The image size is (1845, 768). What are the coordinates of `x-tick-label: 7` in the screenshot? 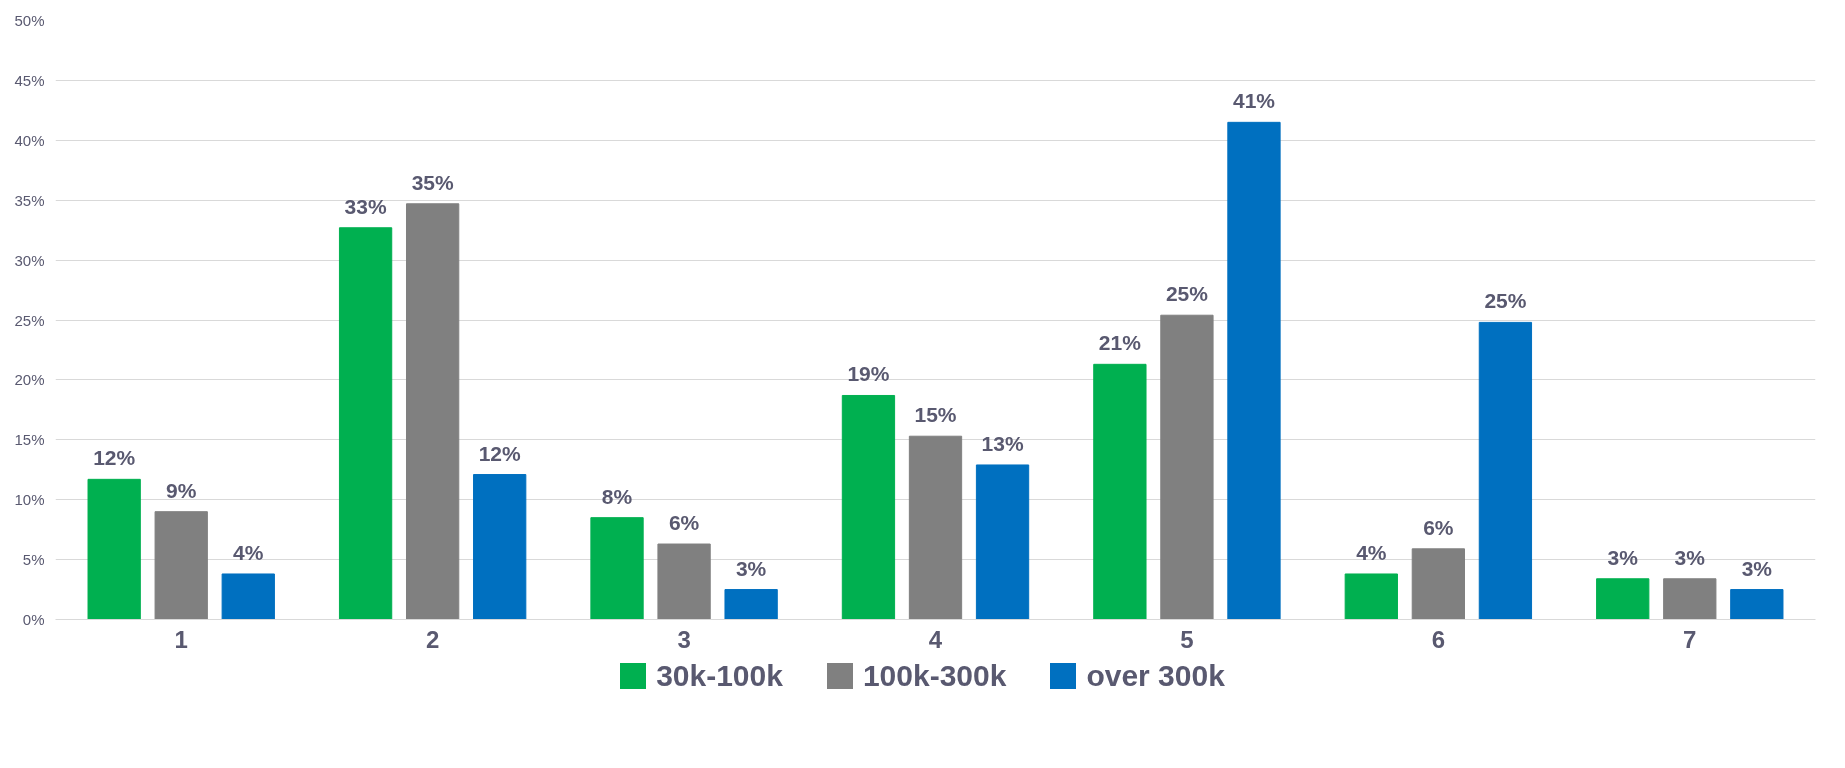 It's located at (1690, 639).